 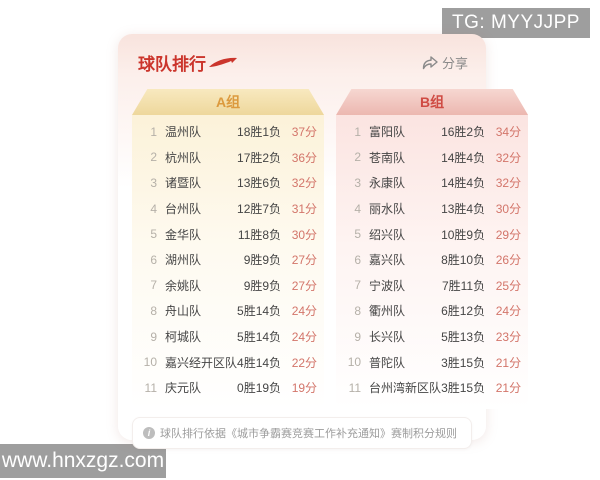 I want to click on team-cell: 杭州队, so click(x=183, y=157).